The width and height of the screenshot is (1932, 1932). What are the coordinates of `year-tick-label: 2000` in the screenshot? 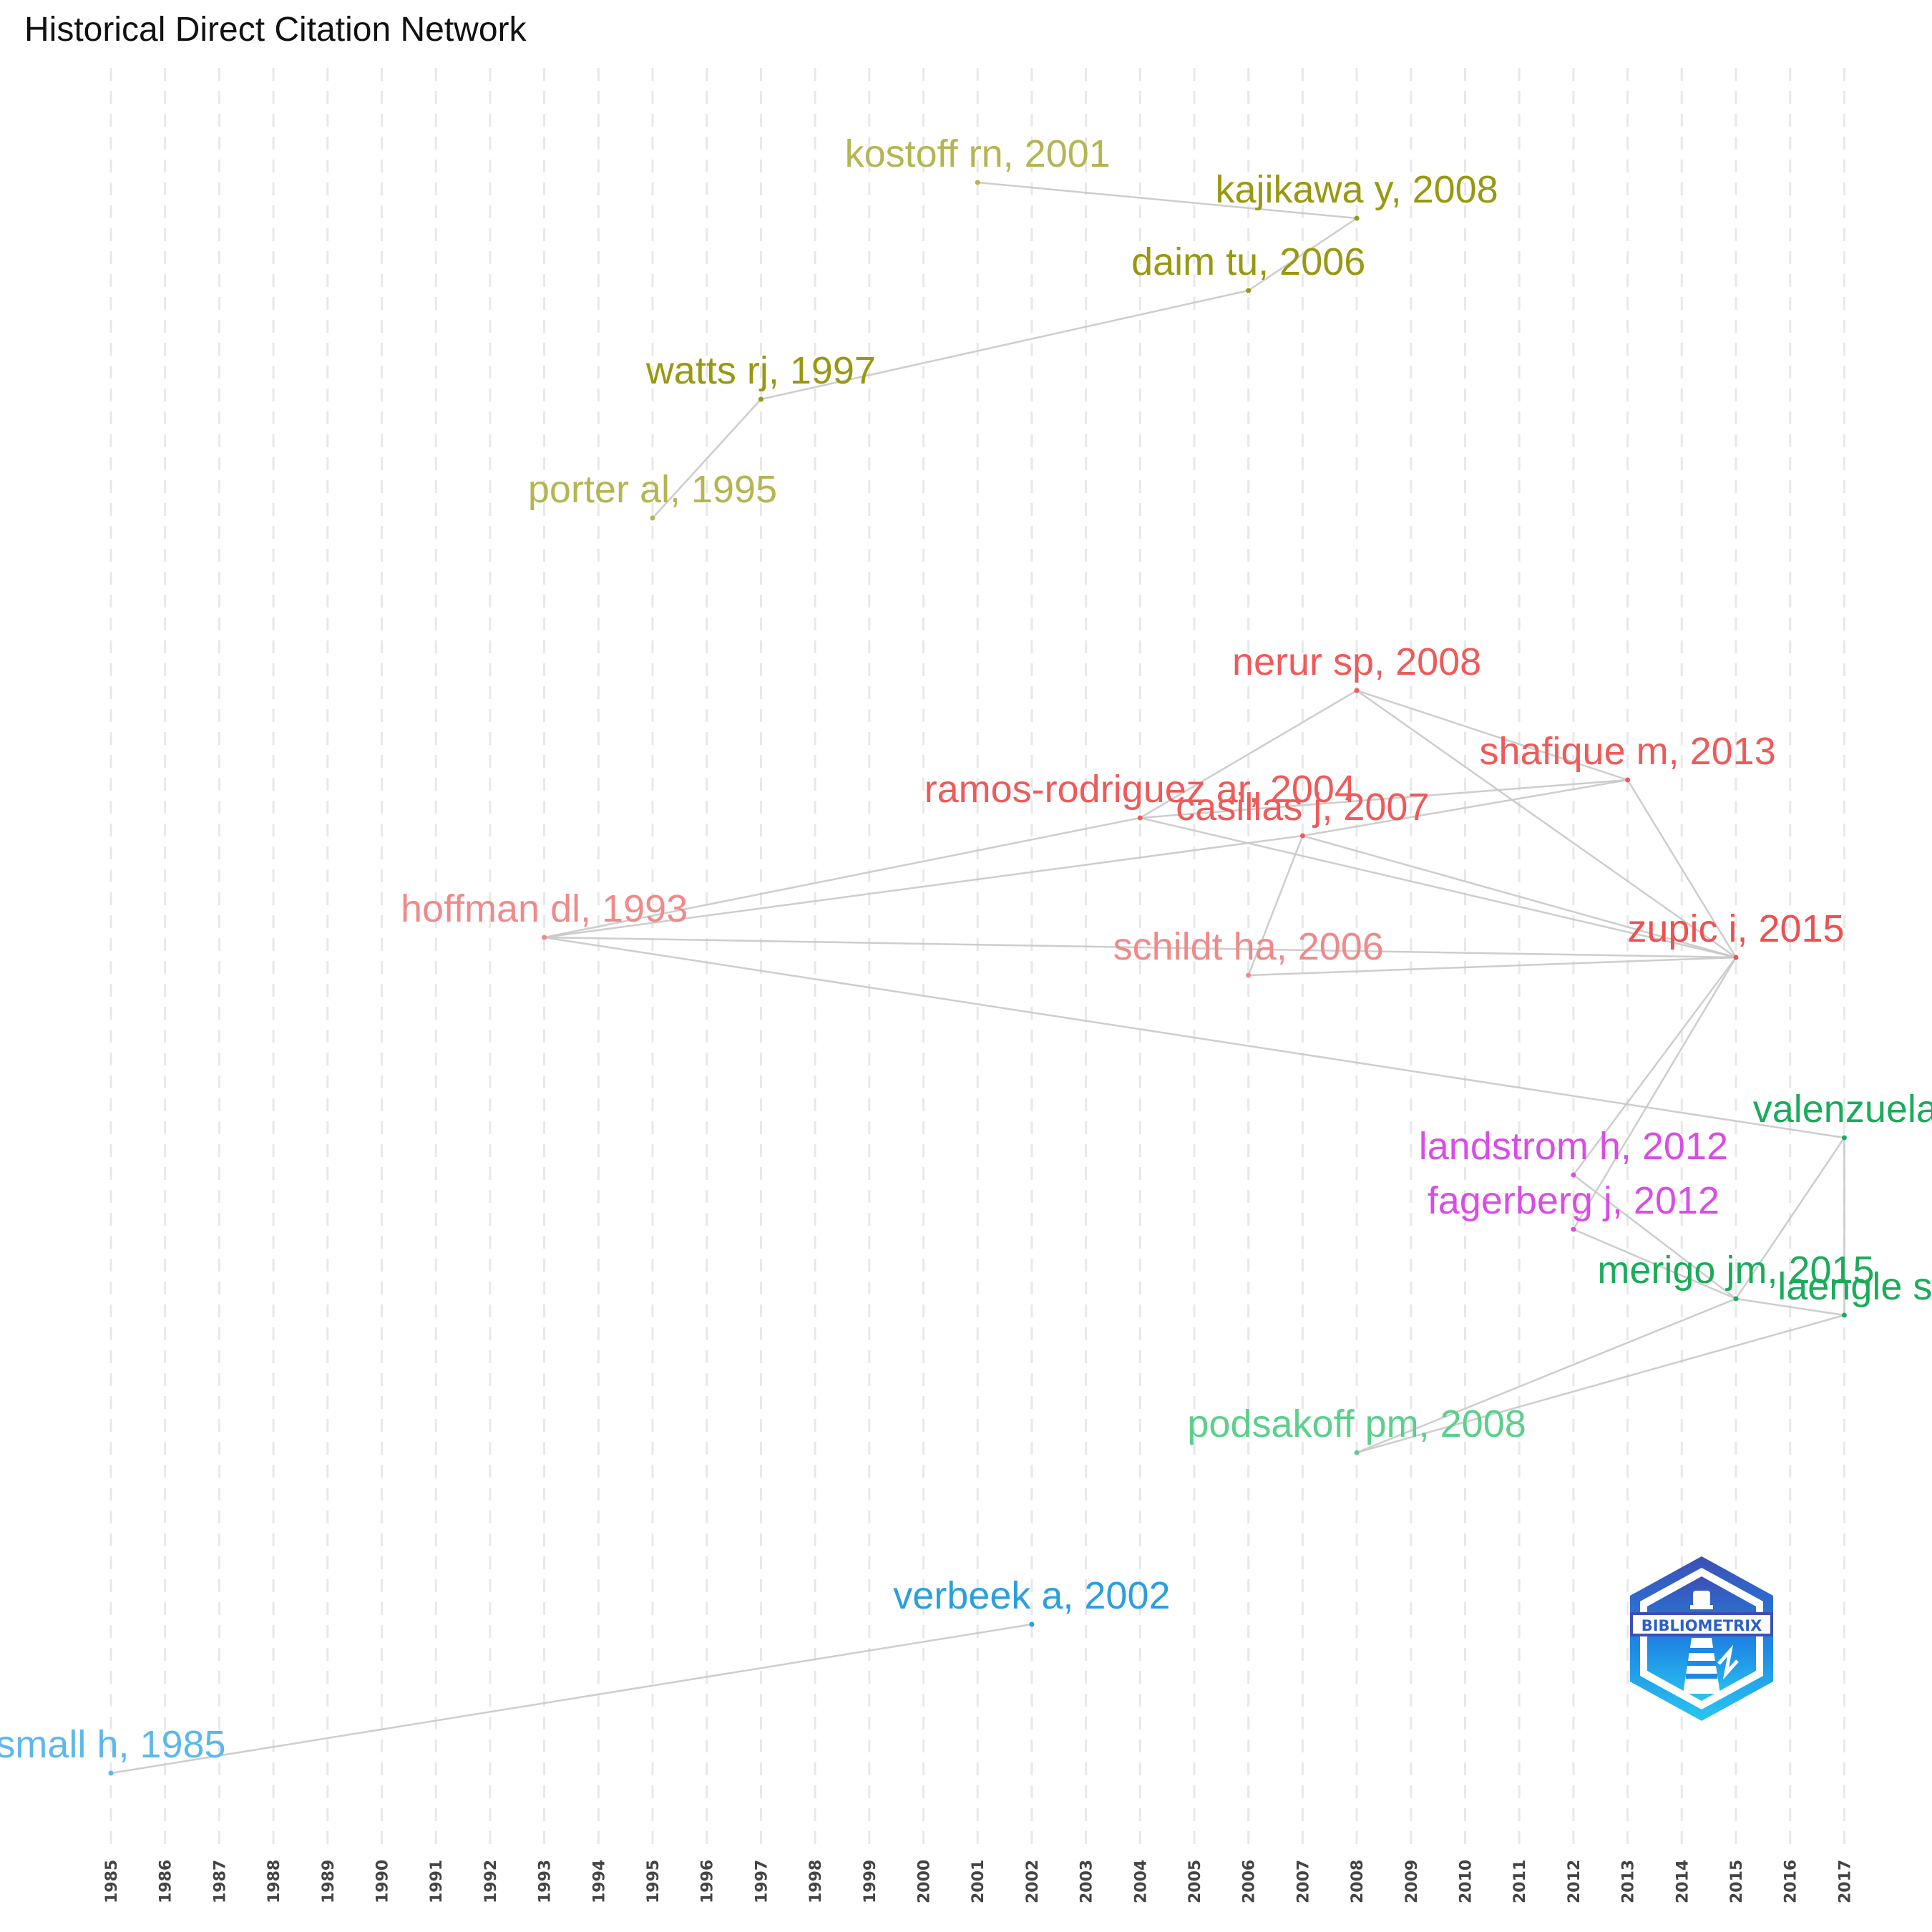 It's located at (925, 1881).